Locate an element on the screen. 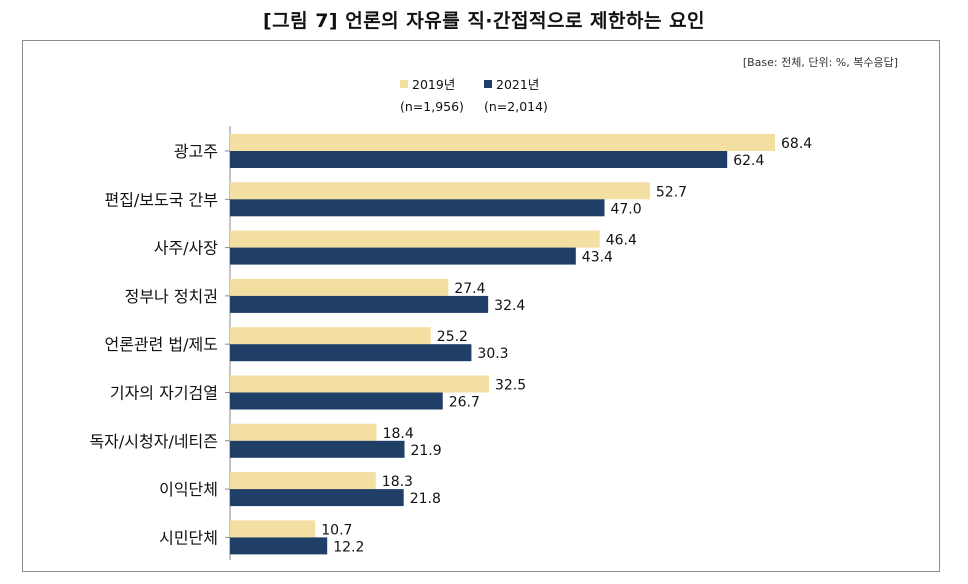 The height and width of the screenshot is (584, 968). value-label-2019: 18.4 is located at coordinates (398, 434).